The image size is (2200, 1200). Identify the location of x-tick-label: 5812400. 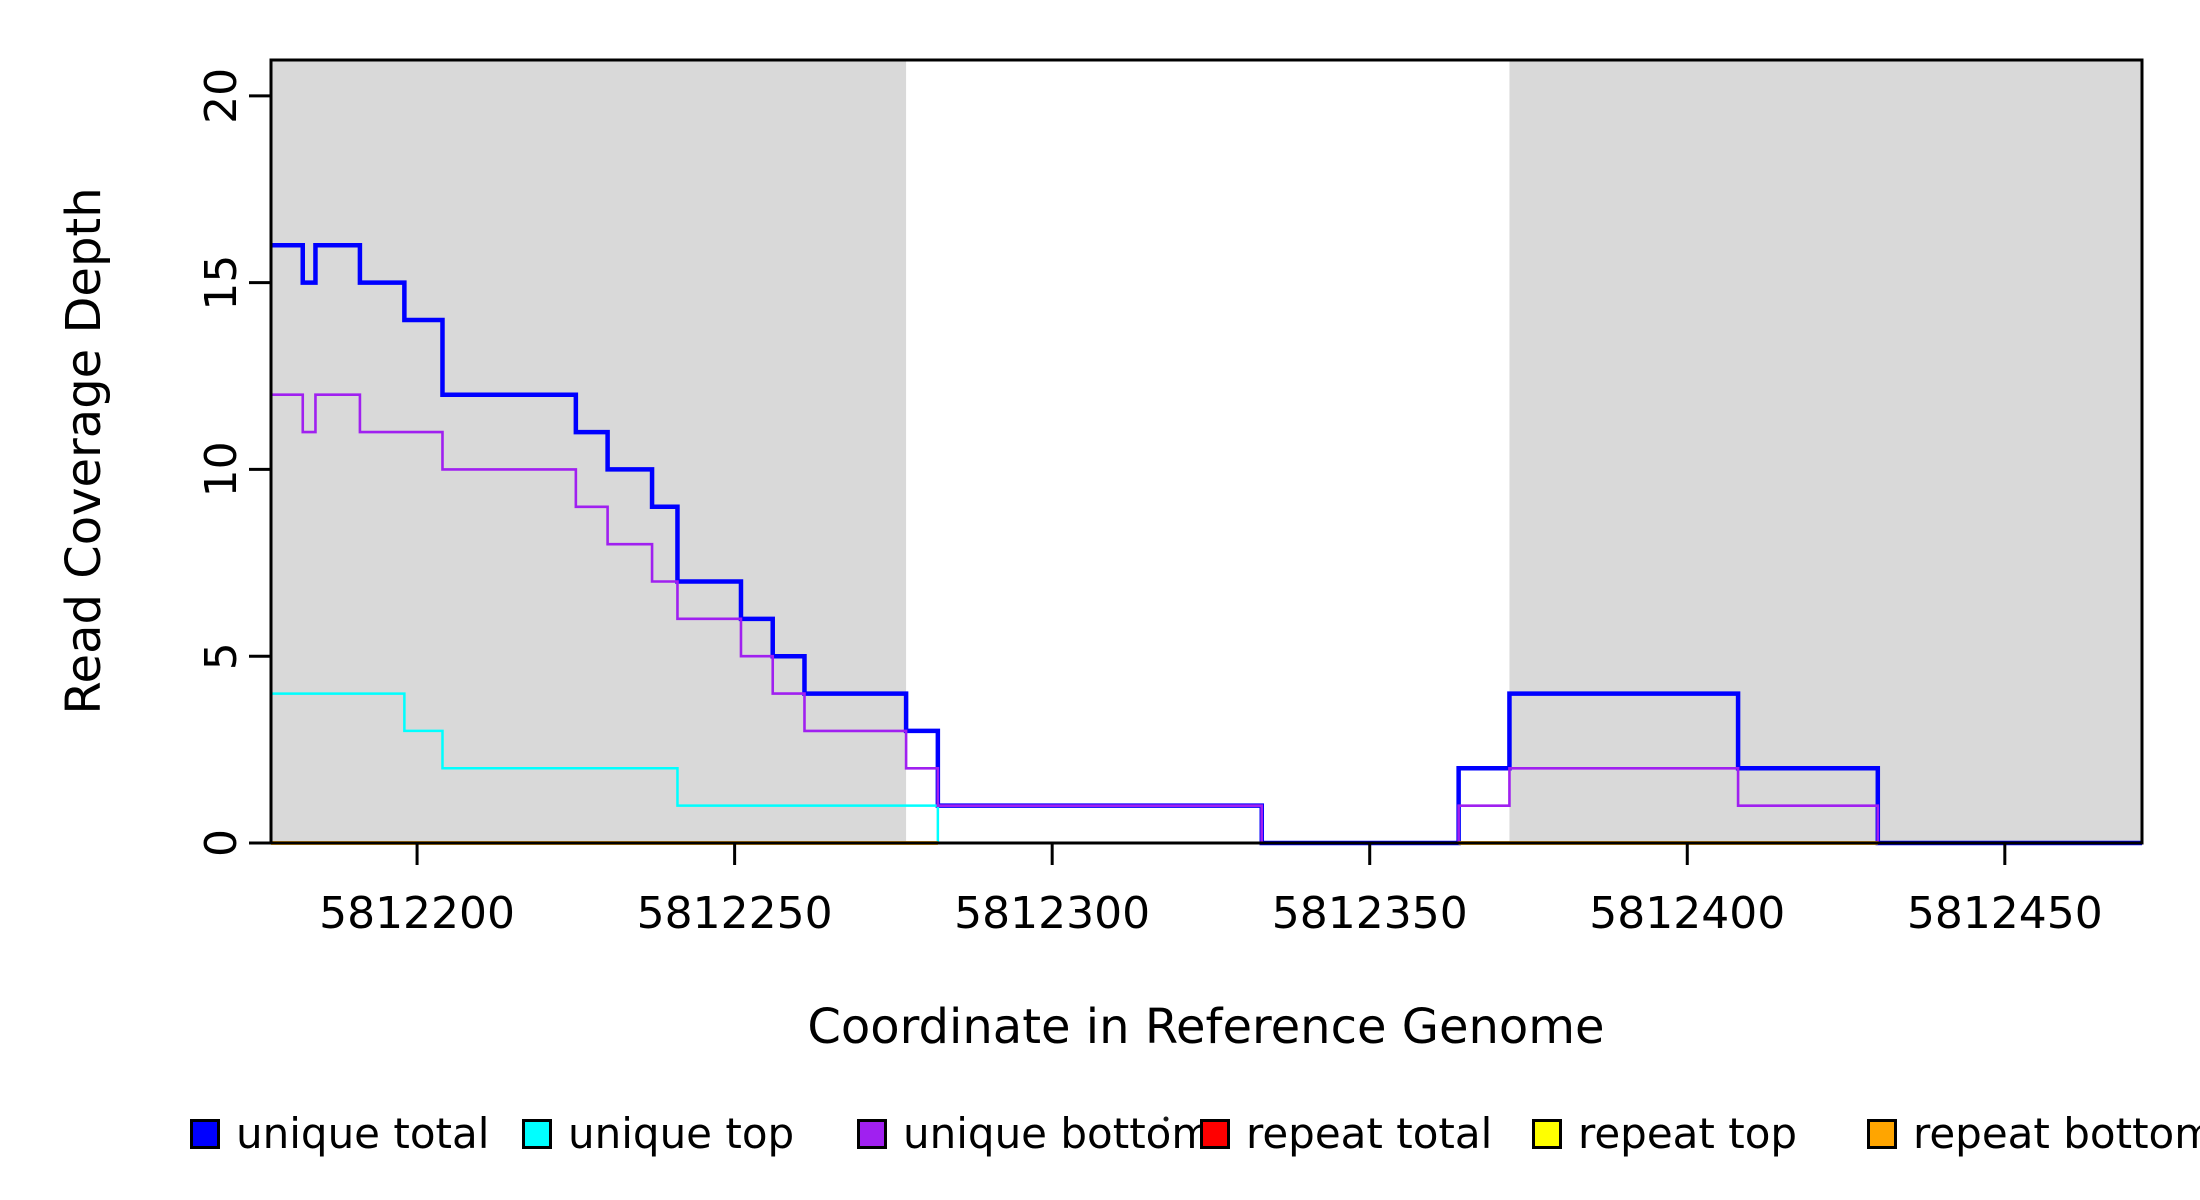
(1687, 913).